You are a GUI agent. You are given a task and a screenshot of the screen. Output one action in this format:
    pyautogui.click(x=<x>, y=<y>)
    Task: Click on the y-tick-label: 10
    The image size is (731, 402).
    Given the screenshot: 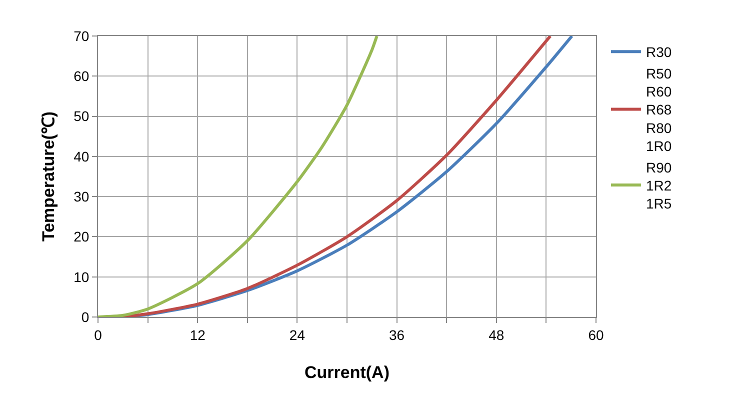 What is the action you would take?
    pyautogui.click(x=82, y=276)
    